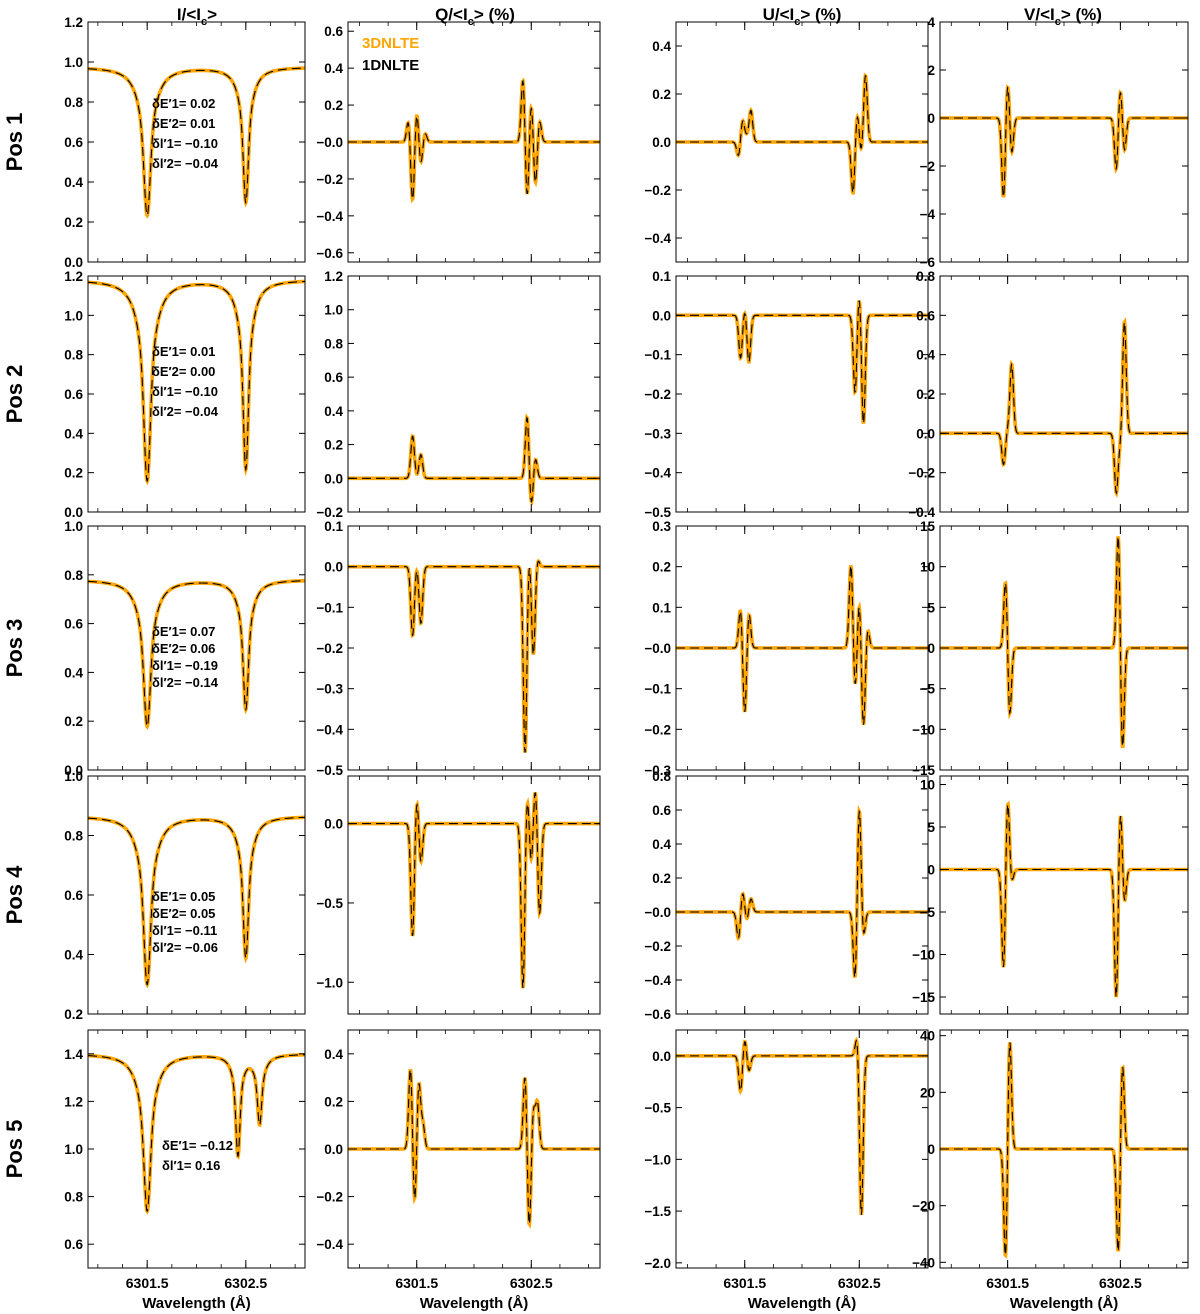 This screenshot has height=1314, width=1200. I want to click on y-tick-label: 40, so click(927, 1036).